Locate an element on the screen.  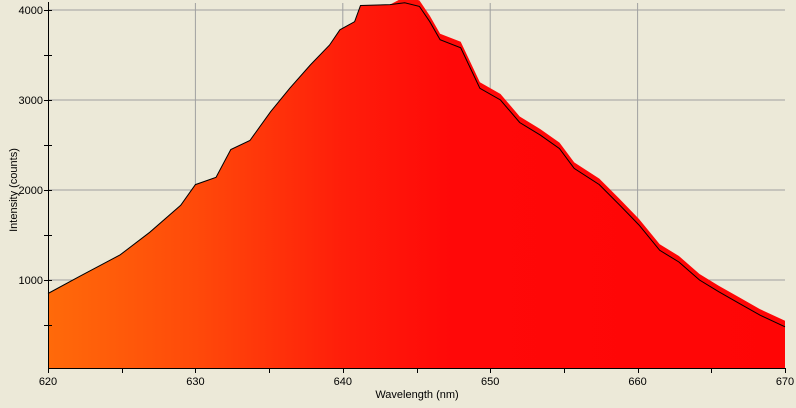
x-tick-label: 670 is located at coordinates (785, 382).